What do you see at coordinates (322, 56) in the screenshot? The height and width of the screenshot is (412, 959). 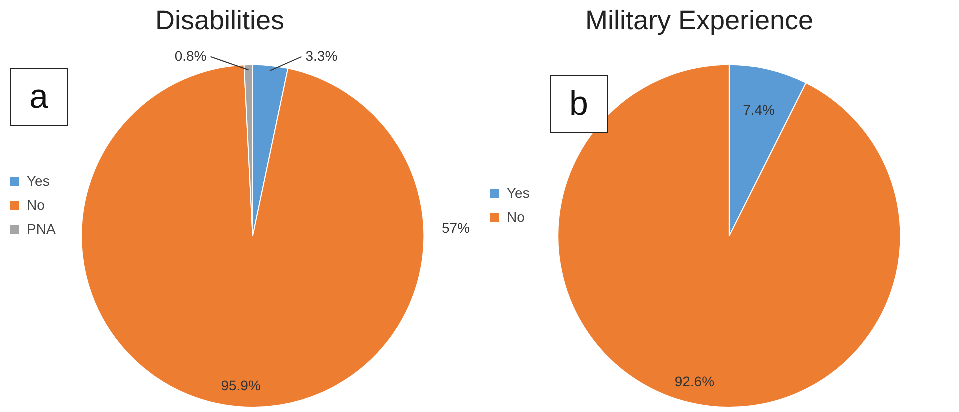 I see `data-label: 3.3%` at bounding box center [322, 56].